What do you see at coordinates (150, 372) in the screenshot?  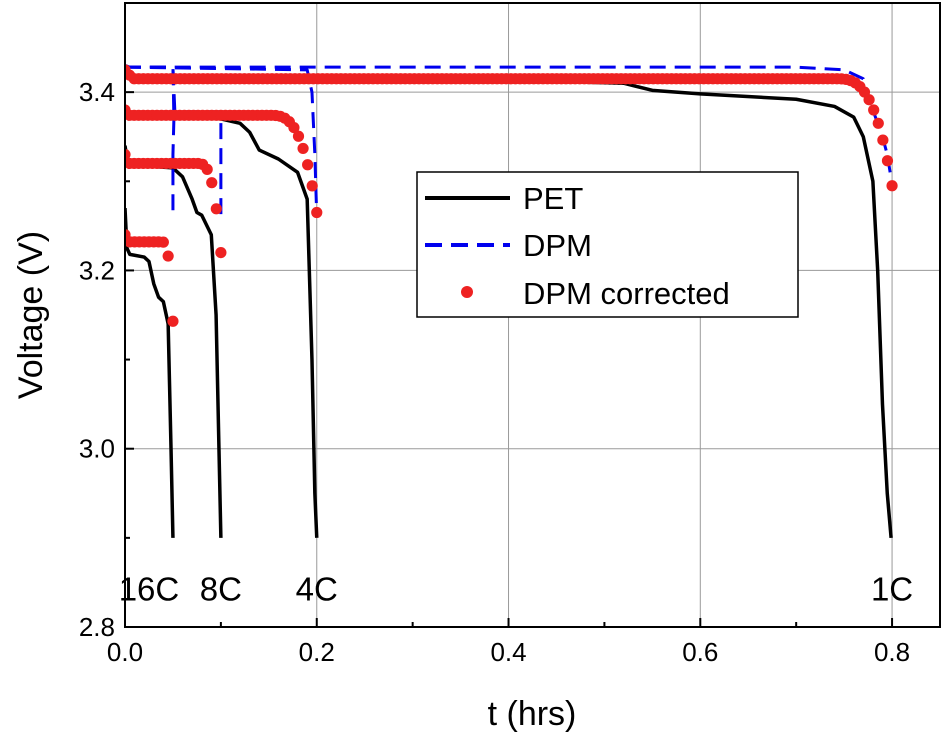 I see `series-pet-16c` at bounding box center [150, 372].